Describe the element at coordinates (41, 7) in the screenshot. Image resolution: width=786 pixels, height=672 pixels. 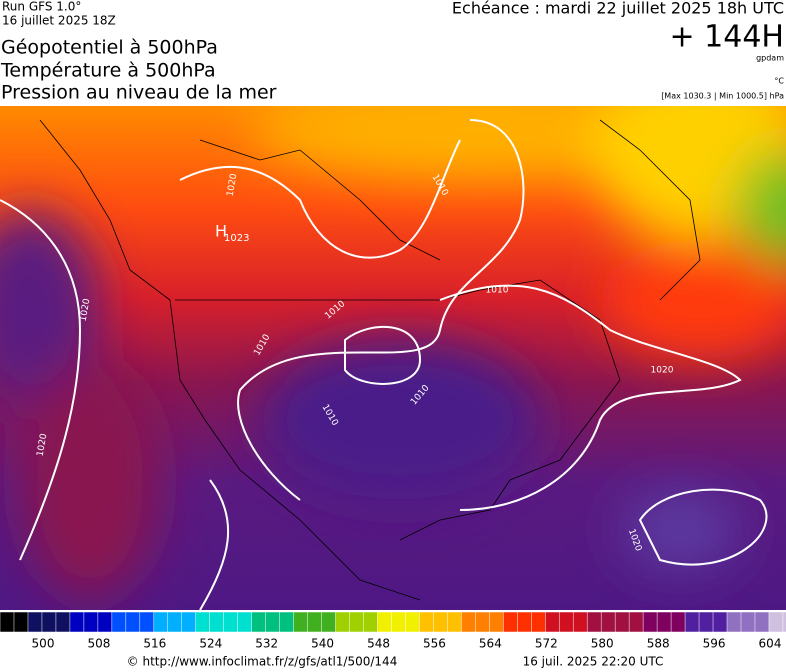
I see `run: Run GFS 1.0°` at that location.